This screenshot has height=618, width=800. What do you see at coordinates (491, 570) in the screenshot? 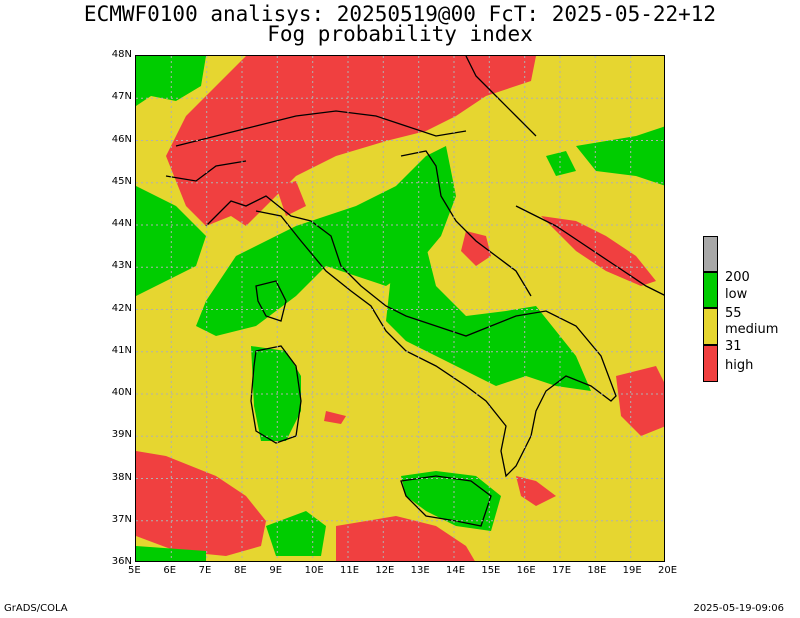
I see `lon-tick-label: 15E` at bounding box center [491, 570].